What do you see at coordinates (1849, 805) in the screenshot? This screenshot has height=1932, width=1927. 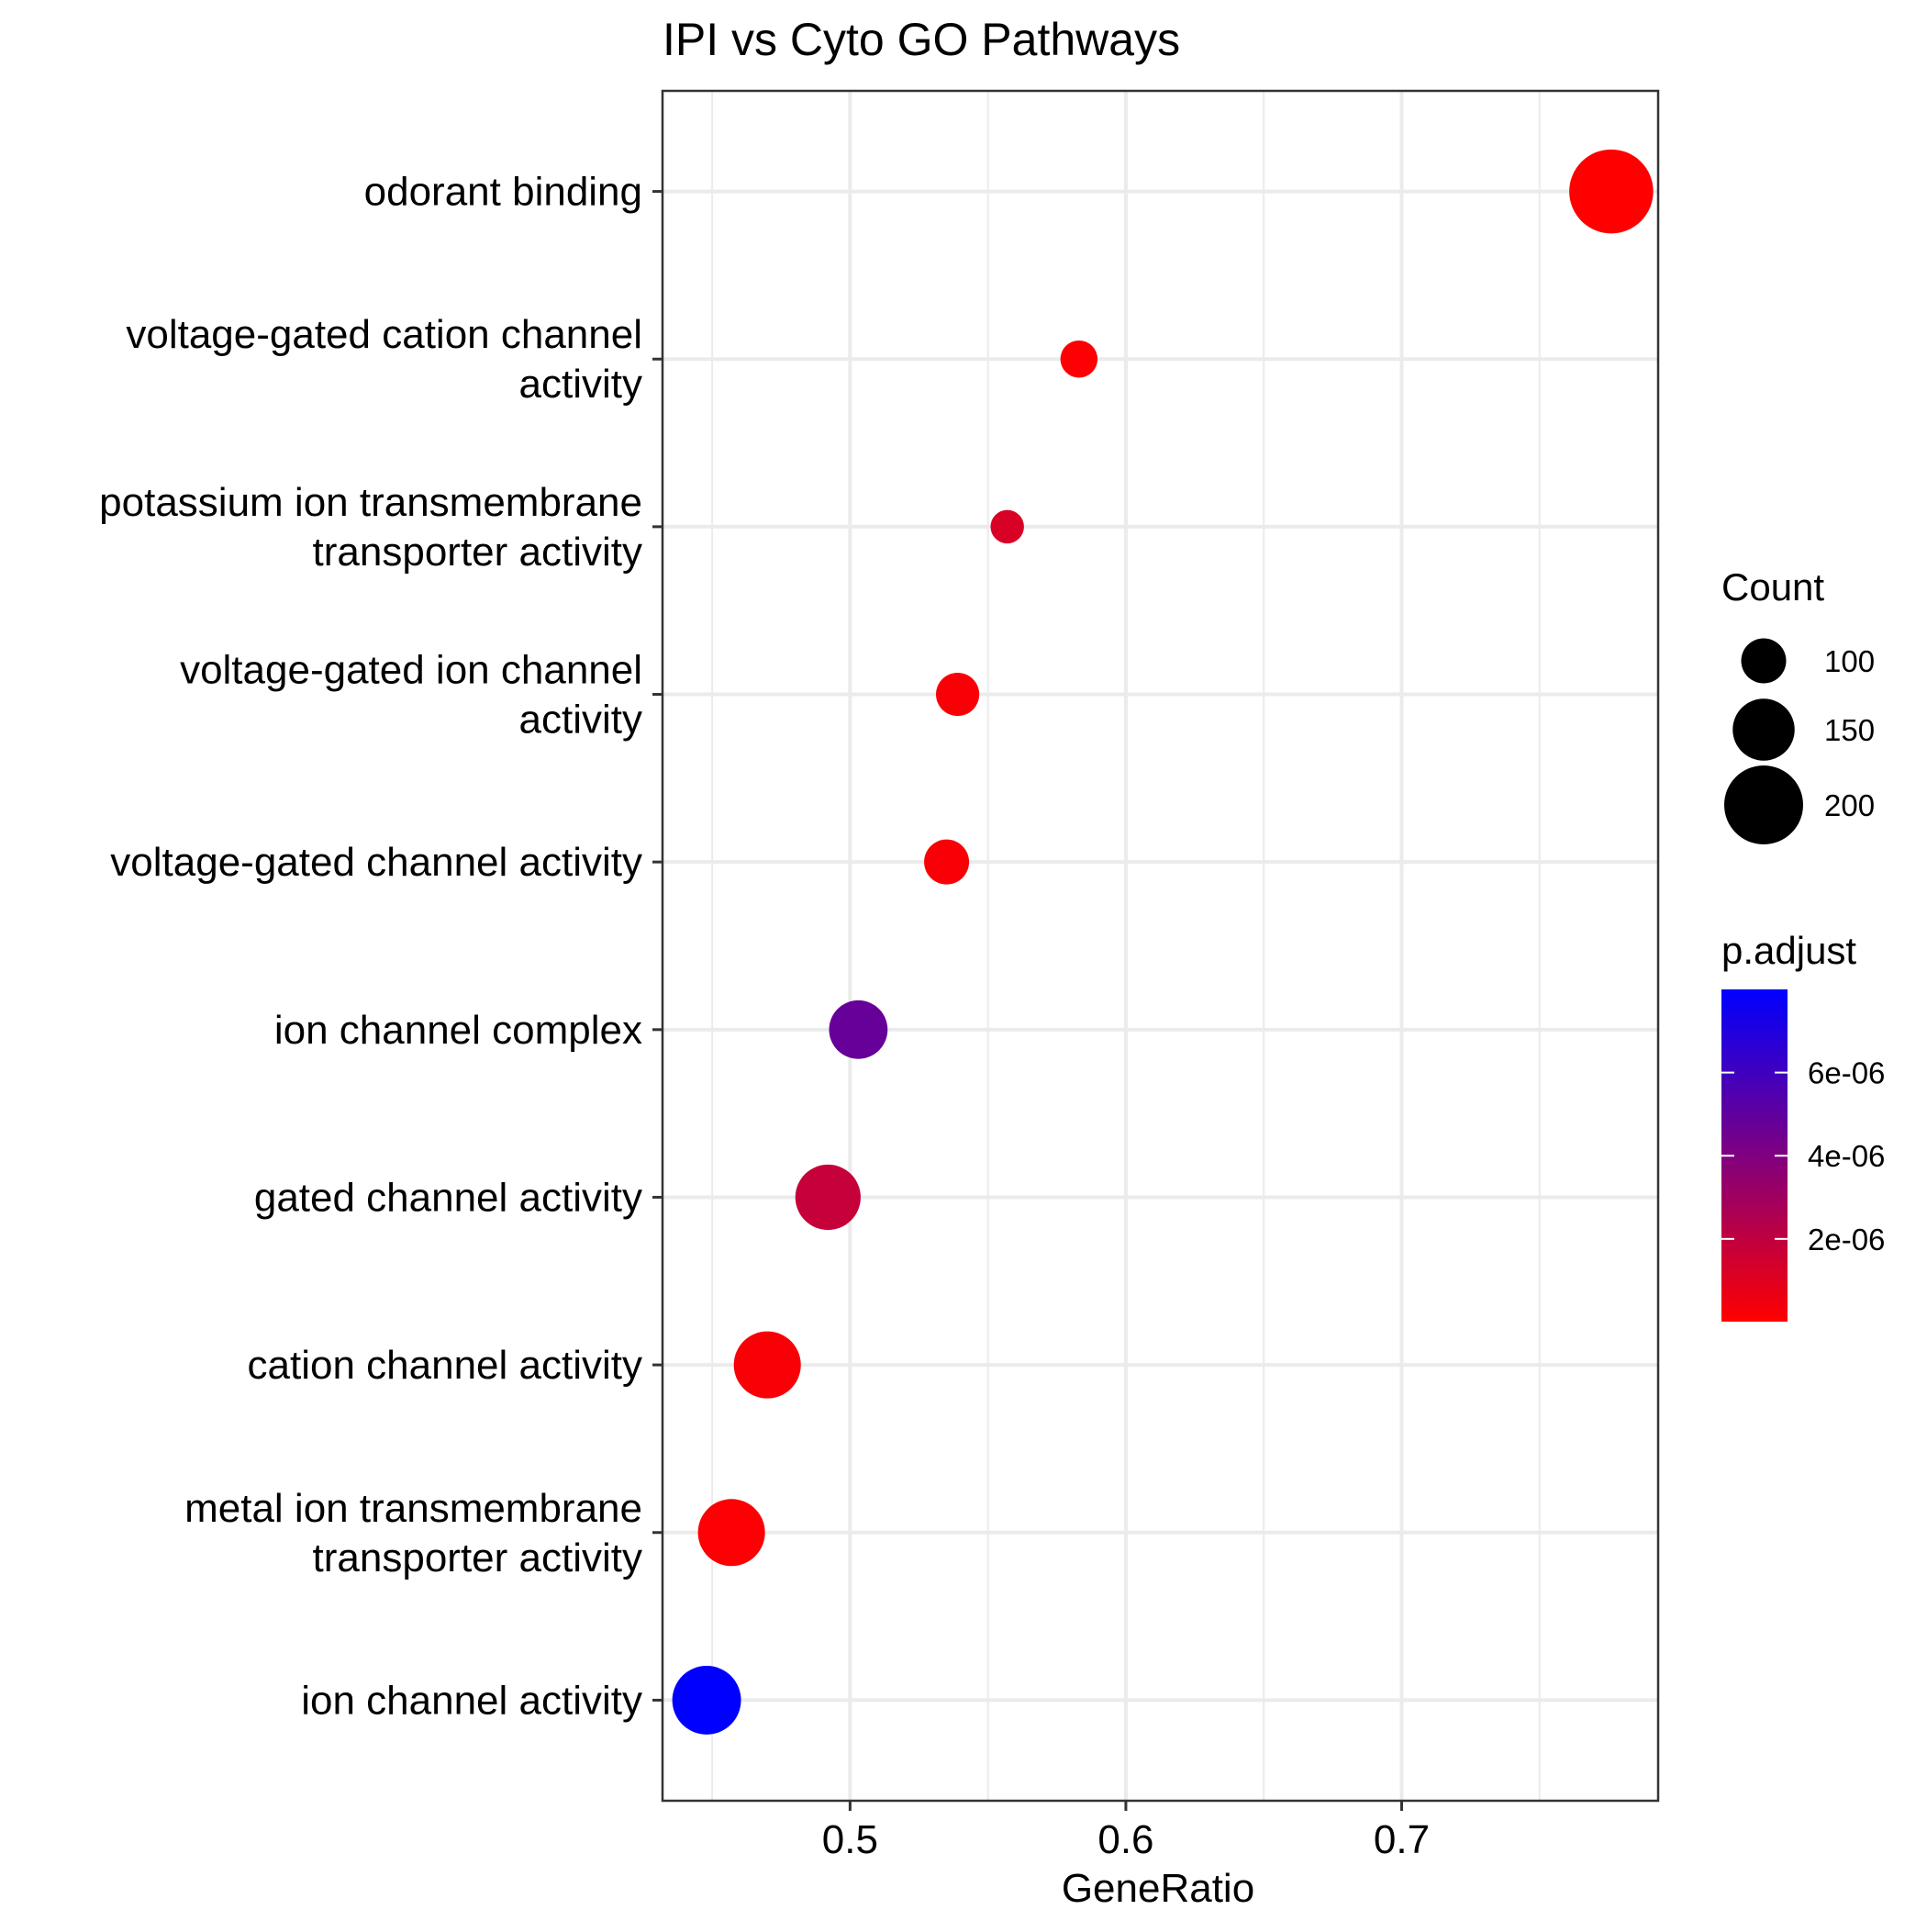 I see `size-legend-label: 200` at bounding box center [1849, 805].